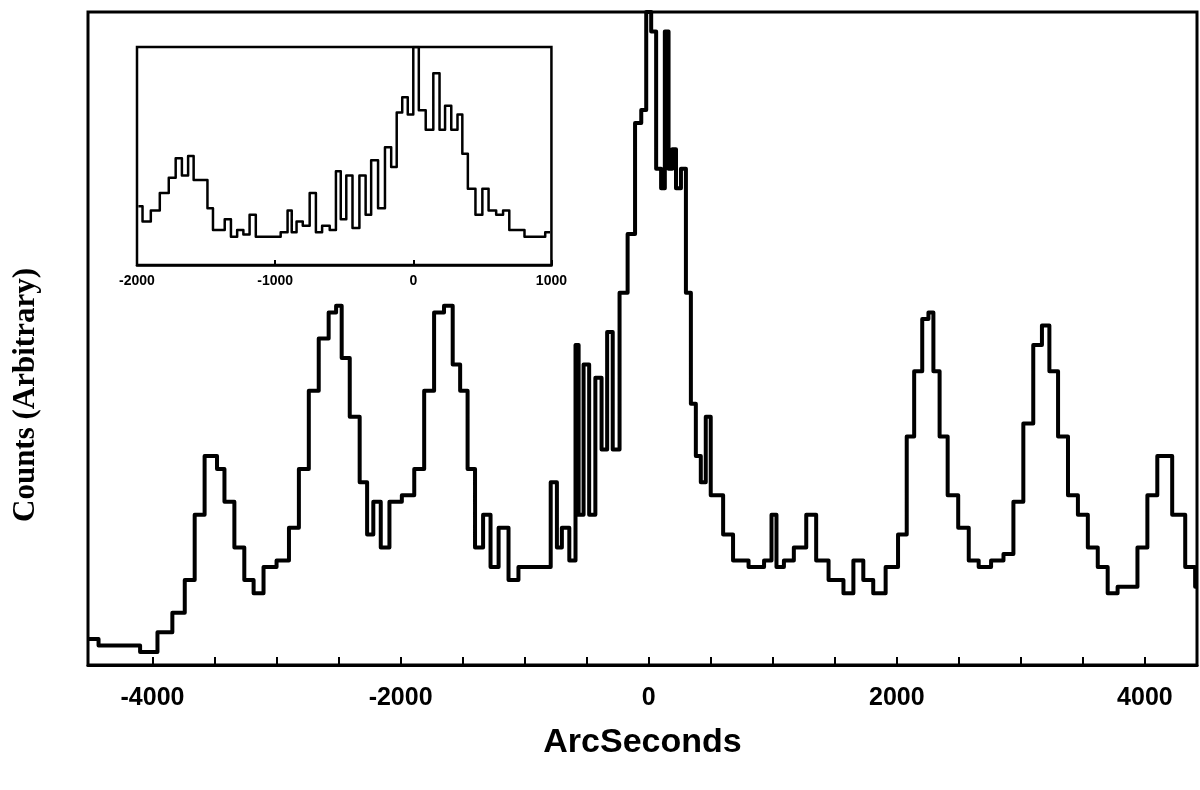 The width and height of the screenshot is (1200, 790). What do you see at coordinates (23, 395) in the screenshot?
I see `y-axis-title: Counts (Arbitrary)` at bounding box center [23, 395].